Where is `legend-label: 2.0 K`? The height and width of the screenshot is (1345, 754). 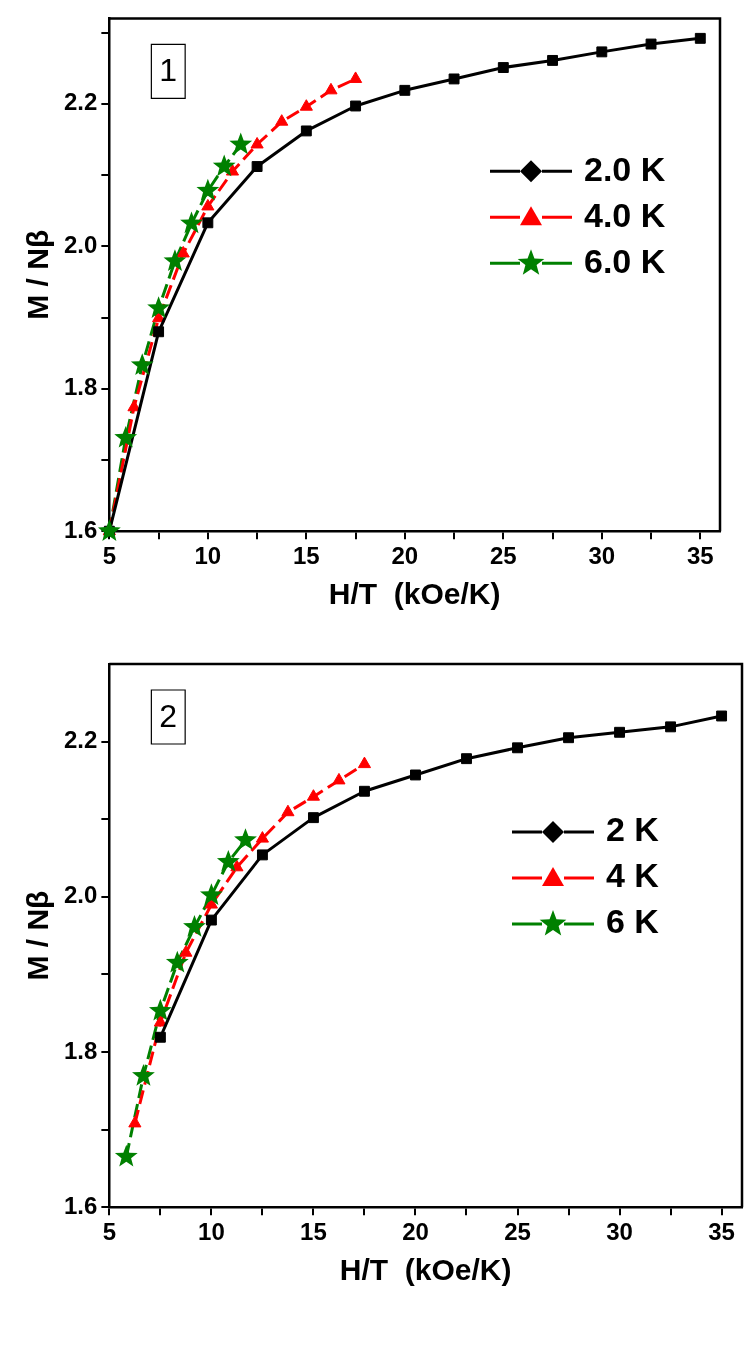
legend-label: 2.0 K is located at coordinates (625, 168).